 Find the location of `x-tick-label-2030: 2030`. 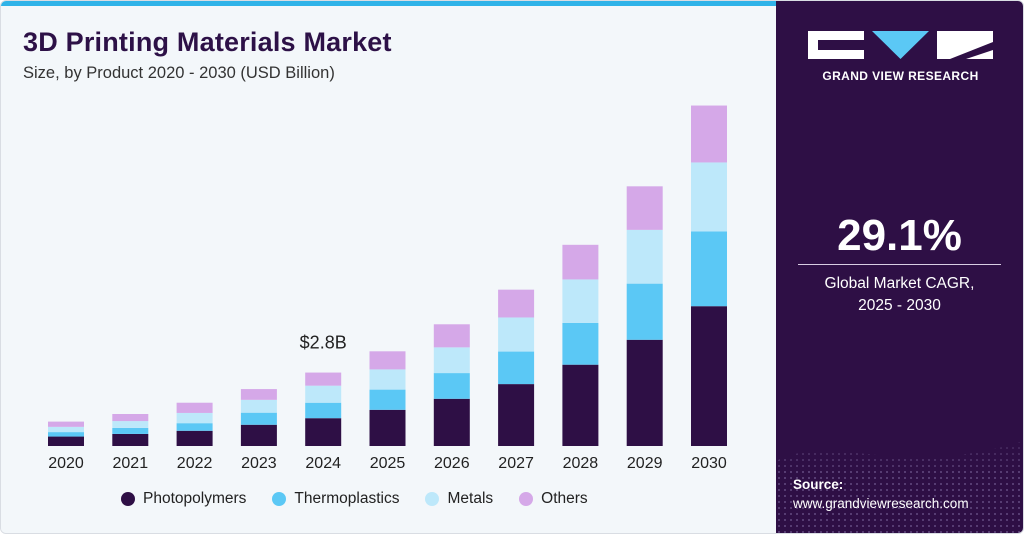

x-tick-label-2030: 2030 is located at coordinates (709, 463).